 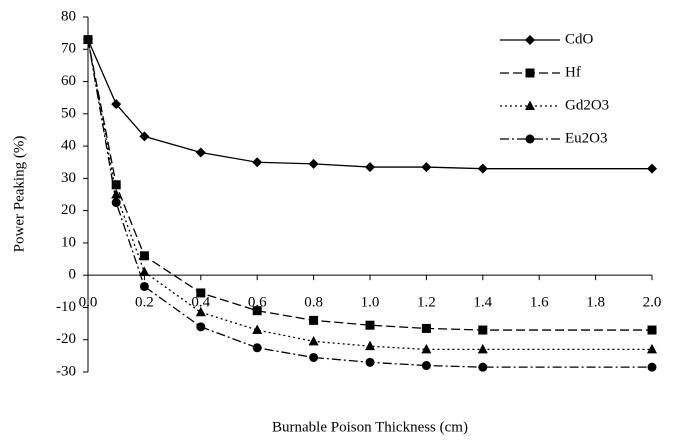 I want to click on x-tick-label: 0.6, so click(x=257, y=303).